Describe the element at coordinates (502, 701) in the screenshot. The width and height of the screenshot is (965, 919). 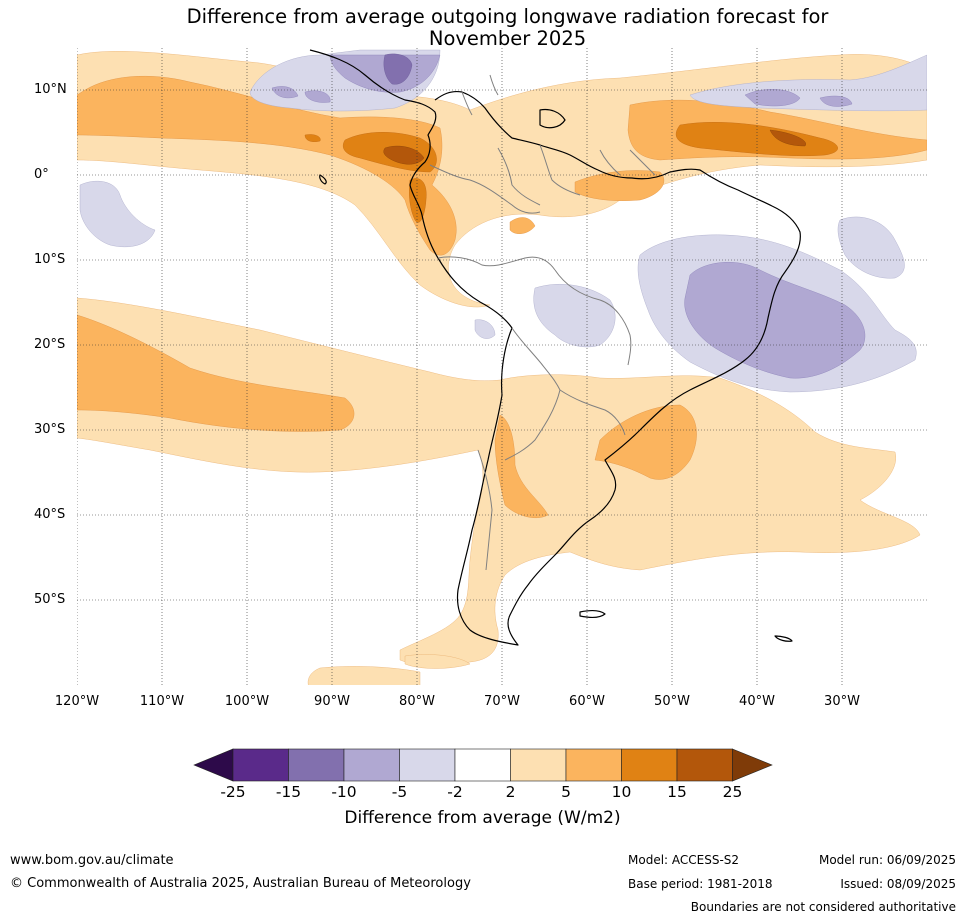
I see `lon-label-70w: 70°W` at that location.